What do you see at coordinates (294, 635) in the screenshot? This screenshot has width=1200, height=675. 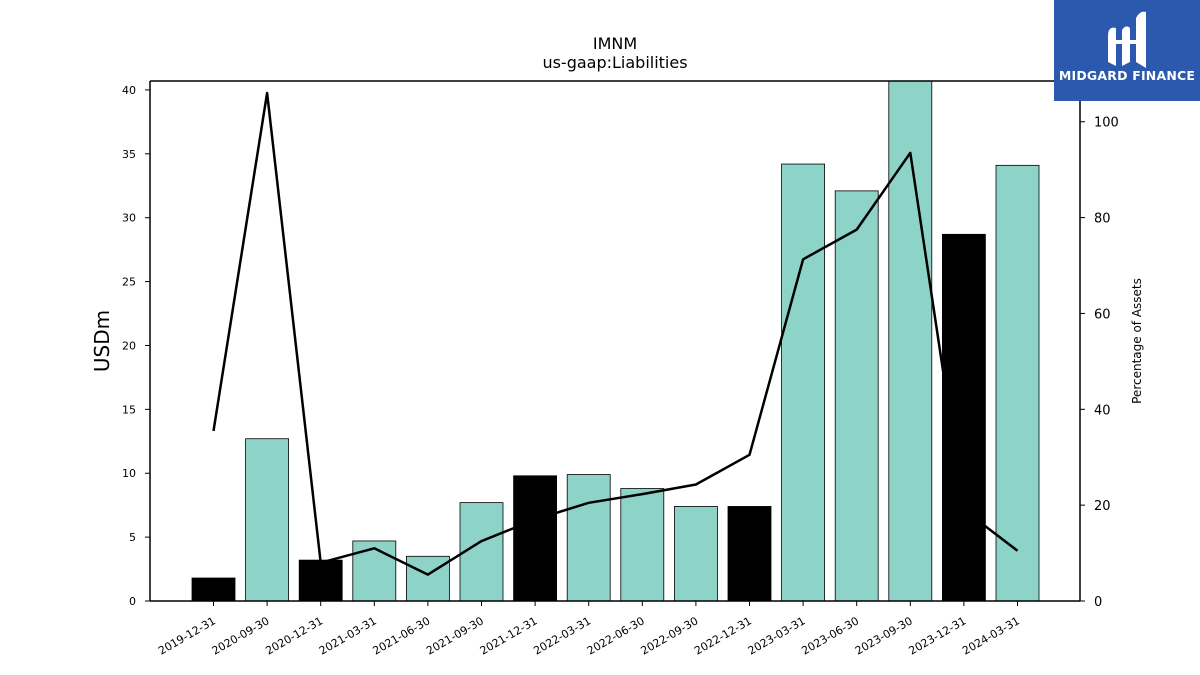 I see `x-tick-label: 2020-12-31` at bounding box center [294, 635].